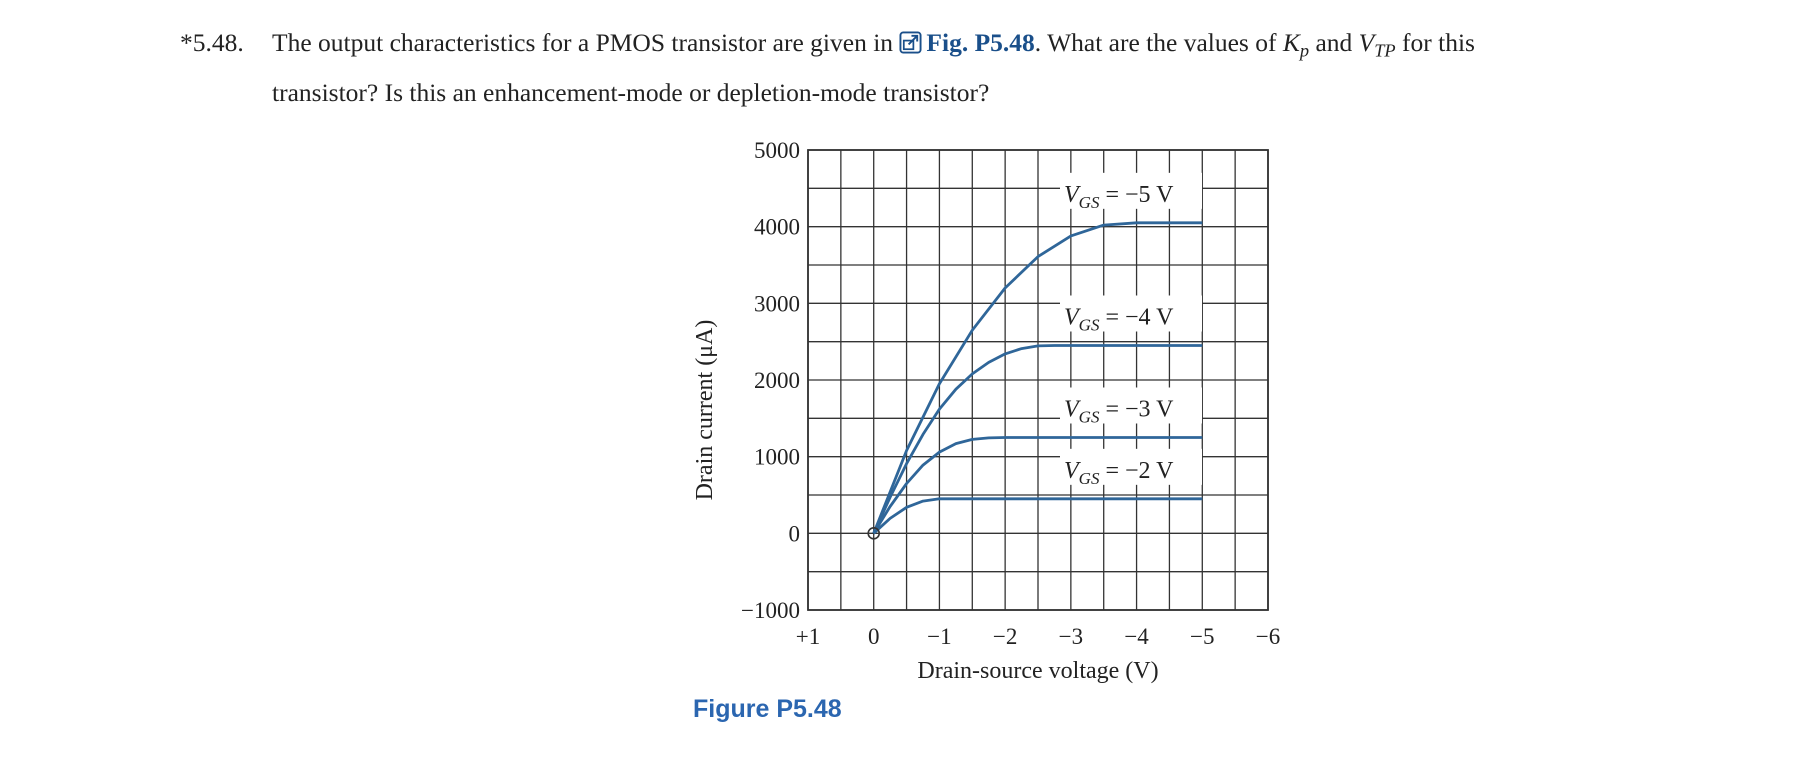  What do you see at coordinates (1334, 42) in the screenshot?
I see `and-word: and` at bounding box center [1334, 42].